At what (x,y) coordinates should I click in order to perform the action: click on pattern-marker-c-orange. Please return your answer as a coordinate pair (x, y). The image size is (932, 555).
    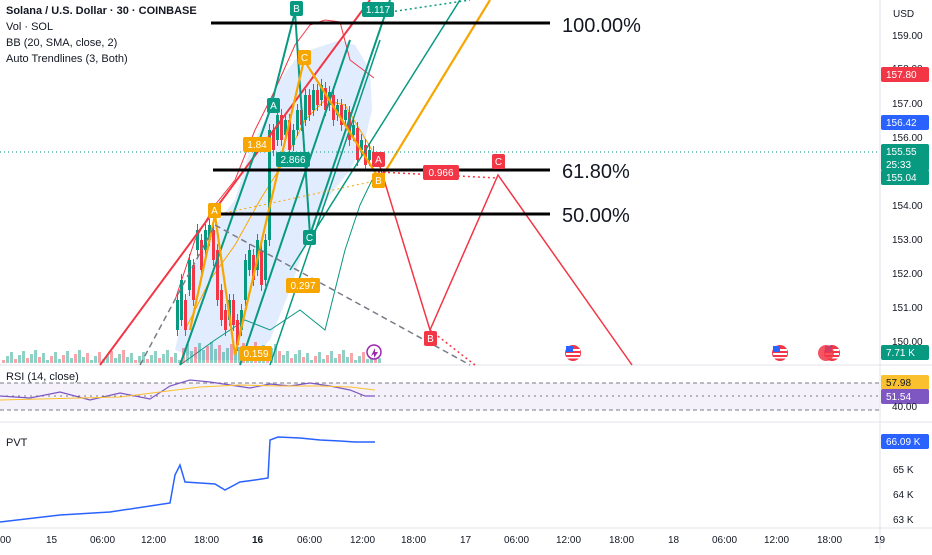
    Looking at the image, I should click on (304, 57).